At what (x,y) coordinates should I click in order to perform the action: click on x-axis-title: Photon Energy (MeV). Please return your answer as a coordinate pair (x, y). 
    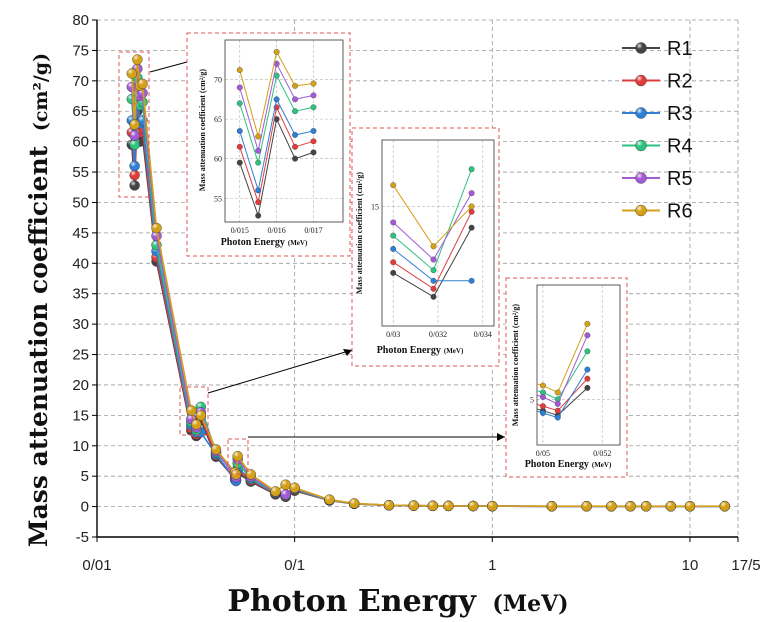
    Looking at the image, I should click on (397, 601).